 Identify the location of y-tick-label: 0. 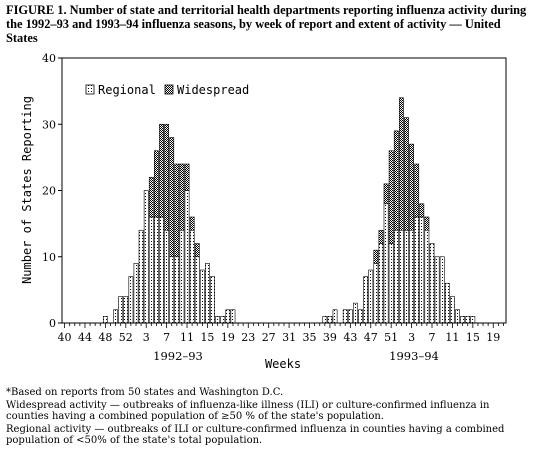
(52, 323).